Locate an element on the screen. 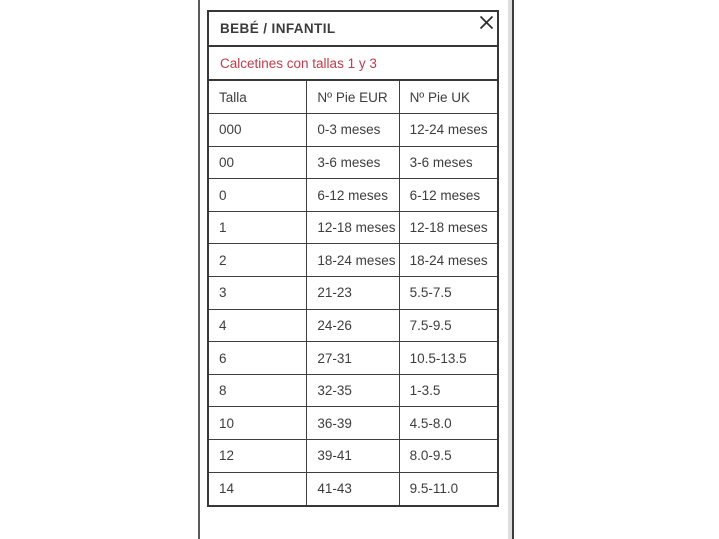 The image size is (719, 539). table-cell: 2 is located at coordinates (258, 260).